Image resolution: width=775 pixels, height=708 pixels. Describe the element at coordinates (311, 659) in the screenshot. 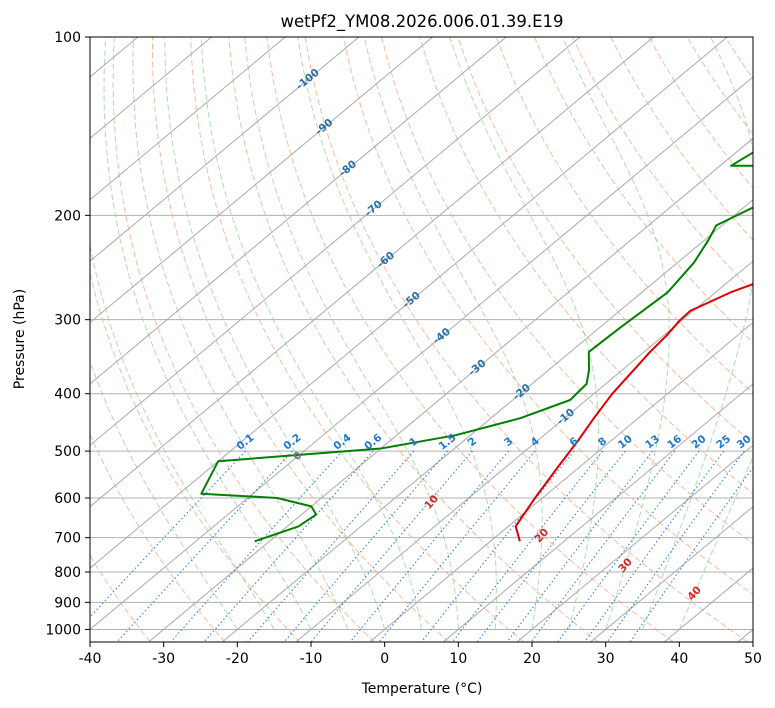

I see `x-tick-label: -10` at that location.